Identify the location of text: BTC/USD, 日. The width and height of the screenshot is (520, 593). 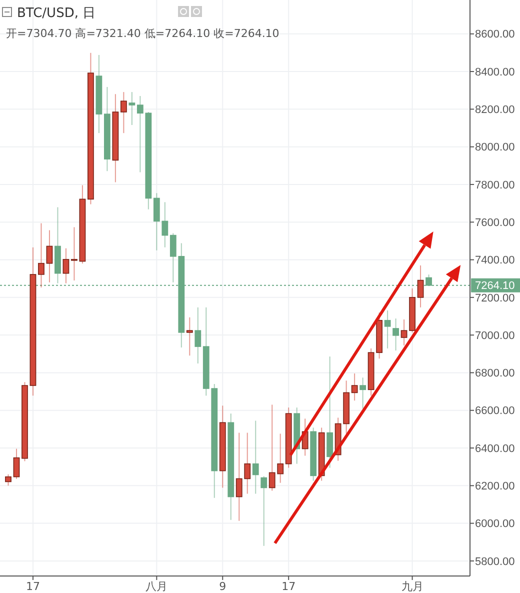
(56, 13).